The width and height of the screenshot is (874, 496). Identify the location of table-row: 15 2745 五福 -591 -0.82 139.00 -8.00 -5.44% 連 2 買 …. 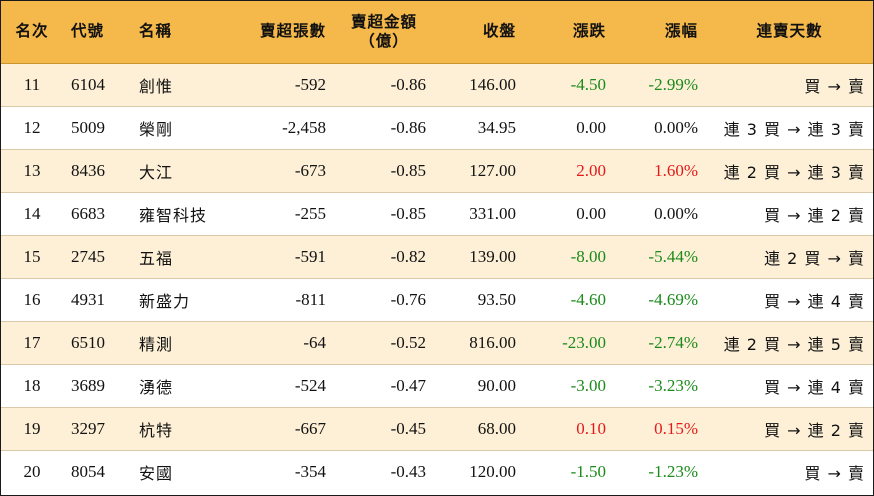
(437, 257).